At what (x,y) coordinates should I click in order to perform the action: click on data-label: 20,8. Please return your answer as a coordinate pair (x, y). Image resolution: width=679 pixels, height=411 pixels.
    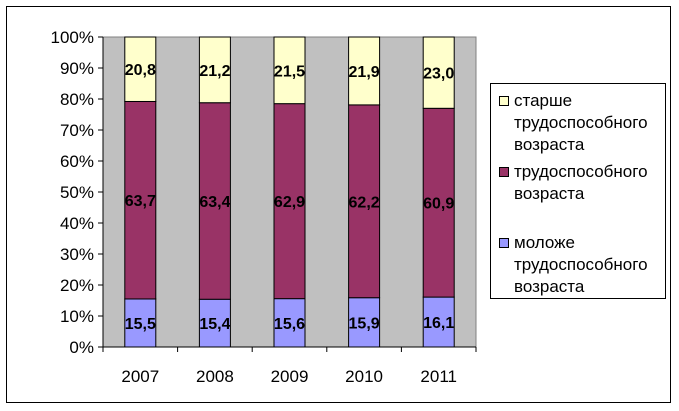
    Looking at the image, I should click on (140, 70).